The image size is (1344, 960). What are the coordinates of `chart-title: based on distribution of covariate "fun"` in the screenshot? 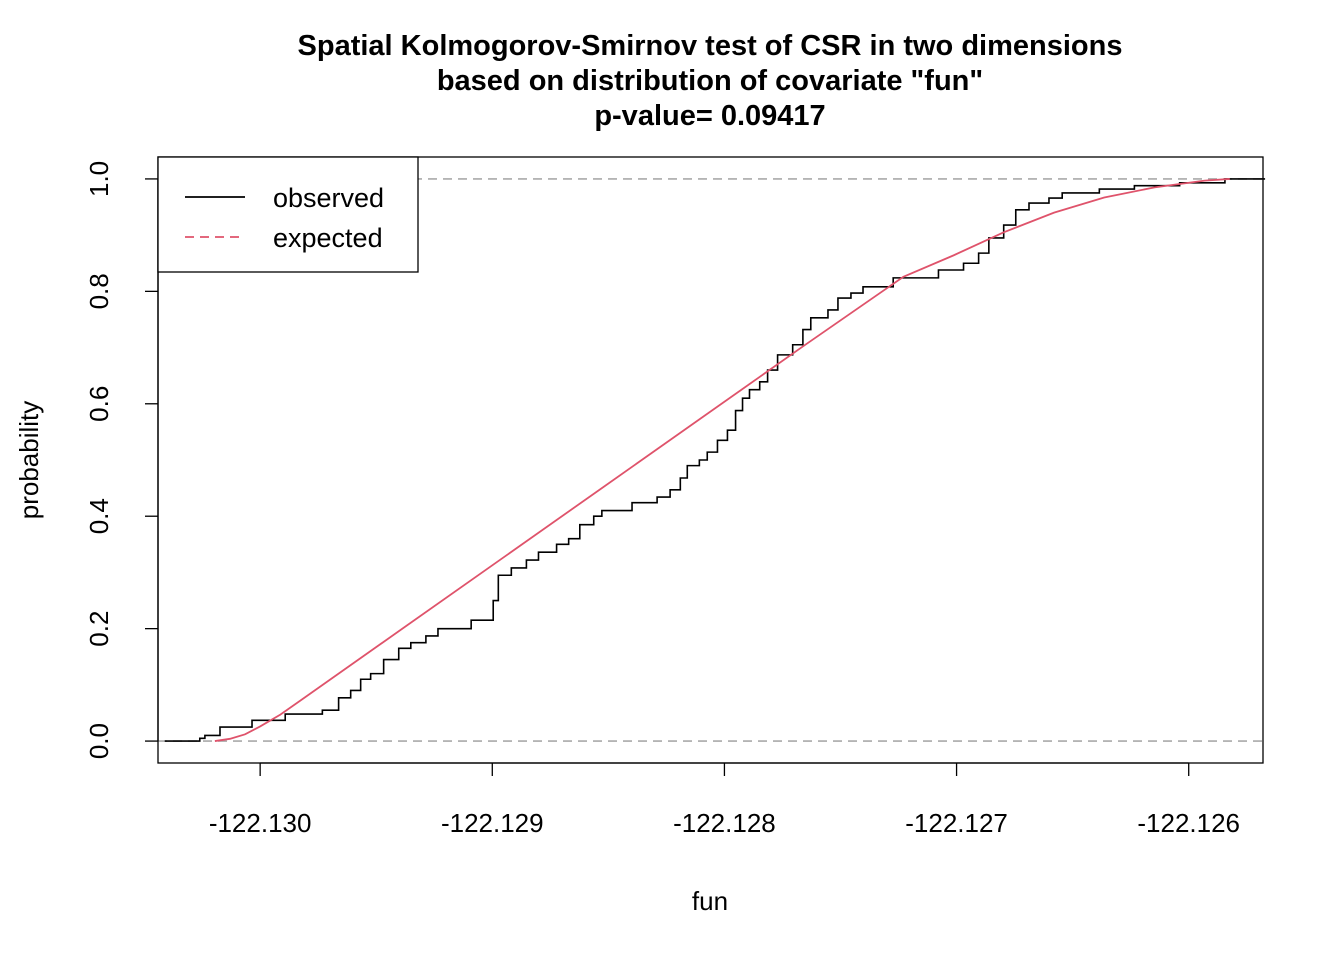 It's located at (710, 81).